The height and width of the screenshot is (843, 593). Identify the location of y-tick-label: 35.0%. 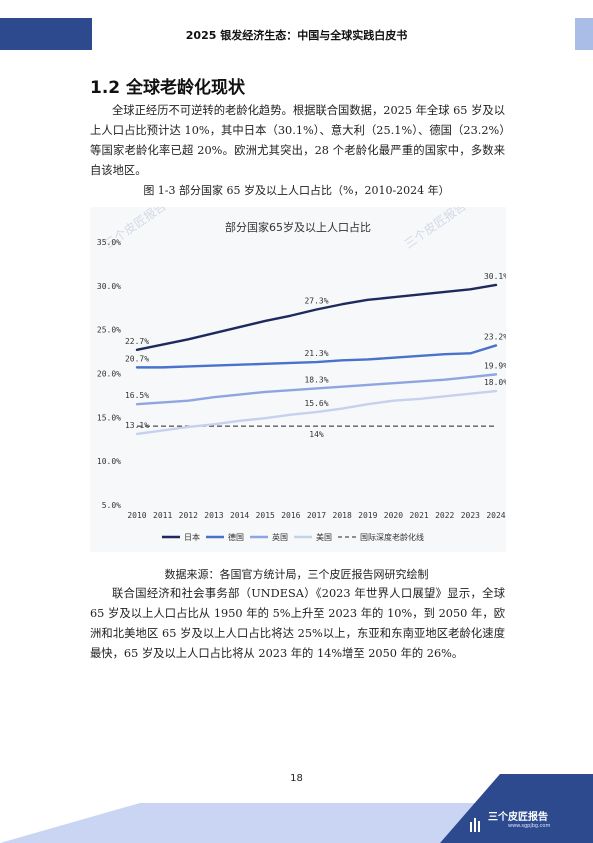
(109, 242).